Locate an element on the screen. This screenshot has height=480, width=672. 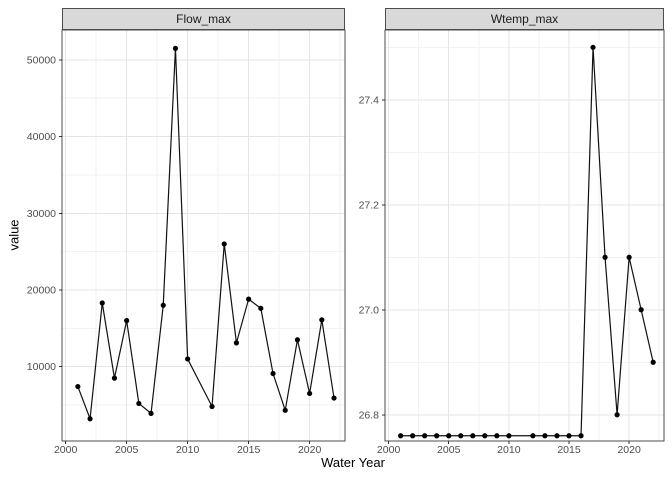
y-tick-label: 20000 is located at coordinates (41, 290).